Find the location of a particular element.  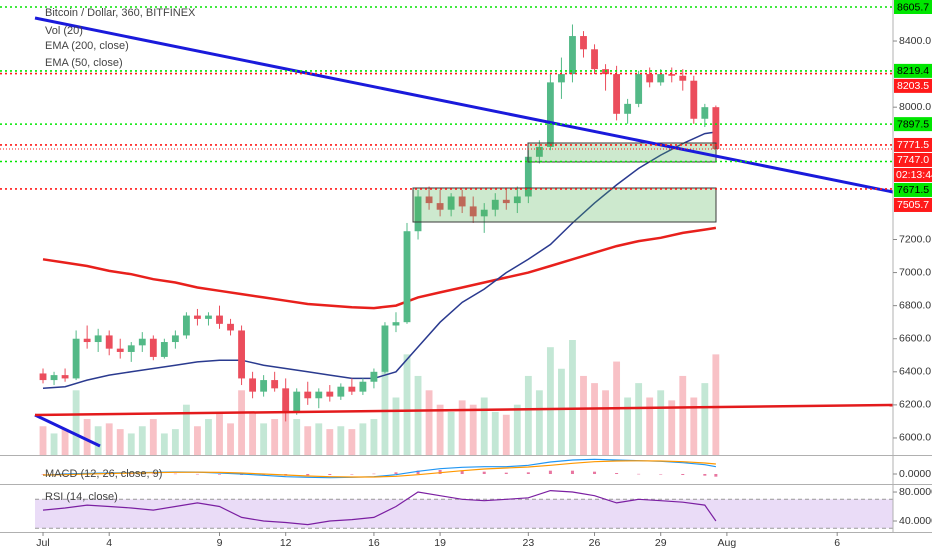

x-tick-label: 26 is located at coordinates (595, 543).